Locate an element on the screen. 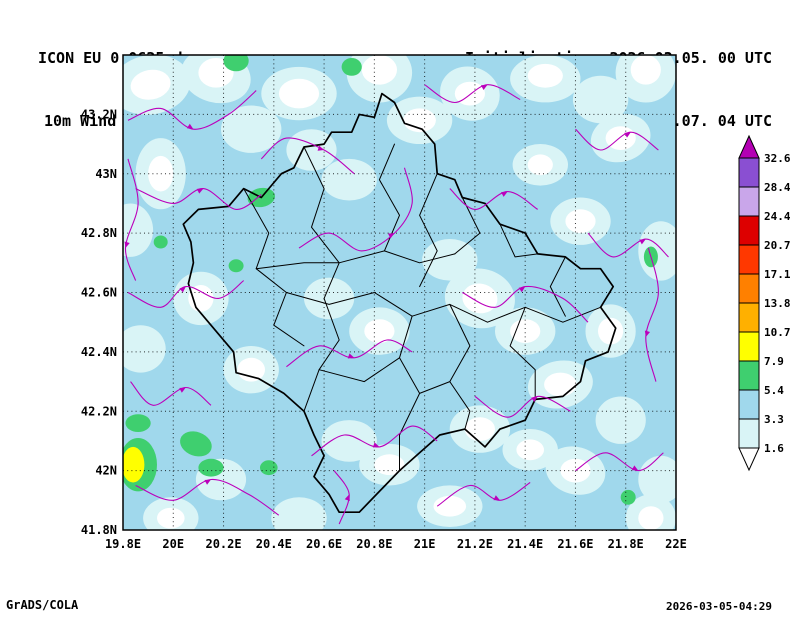 Image resolution: width=800 pixels, height=618 pixels. colorbar: 1.6 3.3 5.4 7.9 10.7 13.8 17.1 20.7 24.4 28.4 32.6 is located at coordinates (764, 303).